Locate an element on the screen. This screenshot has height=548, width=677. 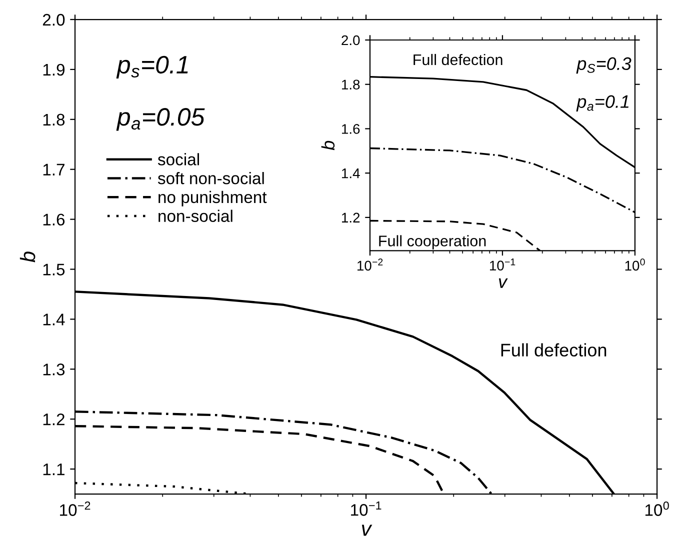
legend-label: no punishment is located at coordinates (212, 198).